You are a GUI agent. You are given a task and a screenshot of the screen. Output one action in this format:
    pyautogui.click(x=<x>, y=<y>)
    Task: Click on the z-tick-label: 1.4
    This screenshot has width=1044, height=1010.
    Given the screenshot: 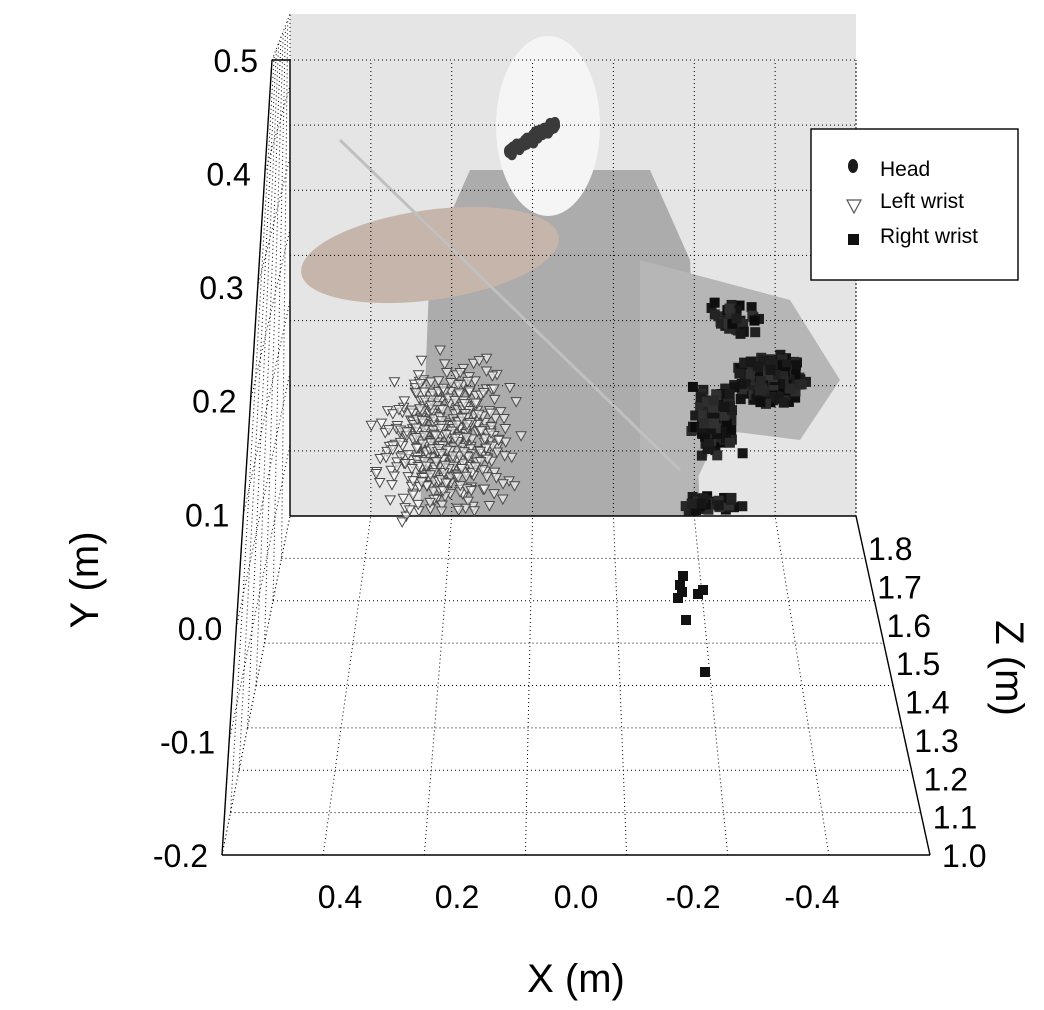 What is the action you would take?
    pyautogui.click(x=927, y=703)
    